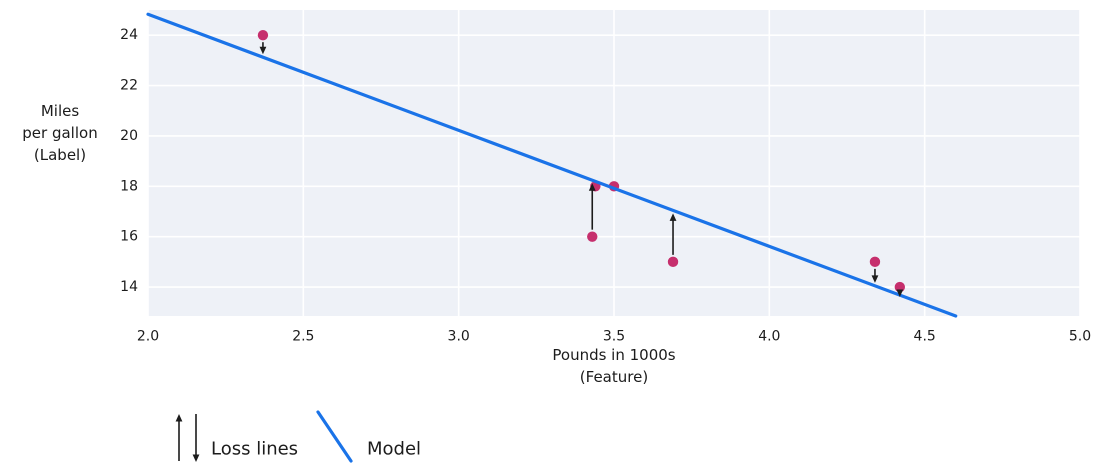 This screenshot has width=1099, height=472. Describe the element at coordinates (394, 449) in the screenshot. I see `legend-label-model: Model` at that location.